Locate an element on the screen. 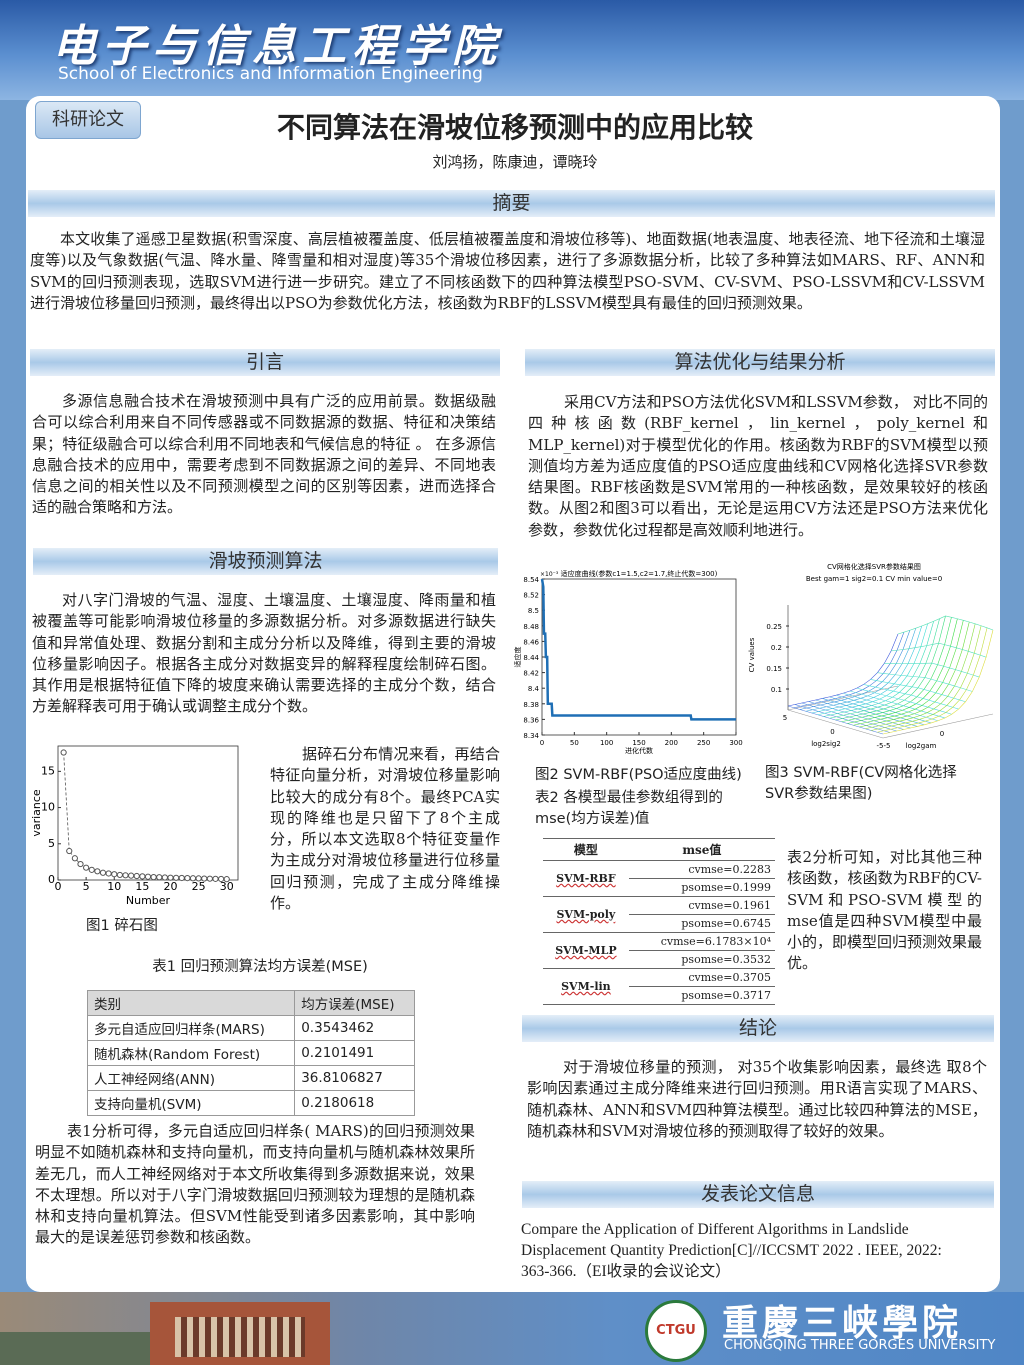  table-row: SVM-MLP cvmse=6.1783×10⁴ is located at coordinates (659, 950).